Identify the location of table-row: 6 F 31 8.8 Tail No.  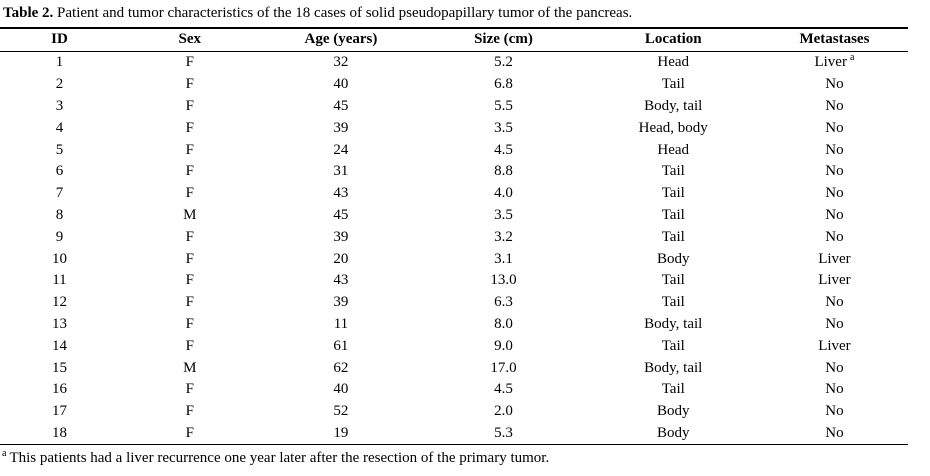
(454, 172).